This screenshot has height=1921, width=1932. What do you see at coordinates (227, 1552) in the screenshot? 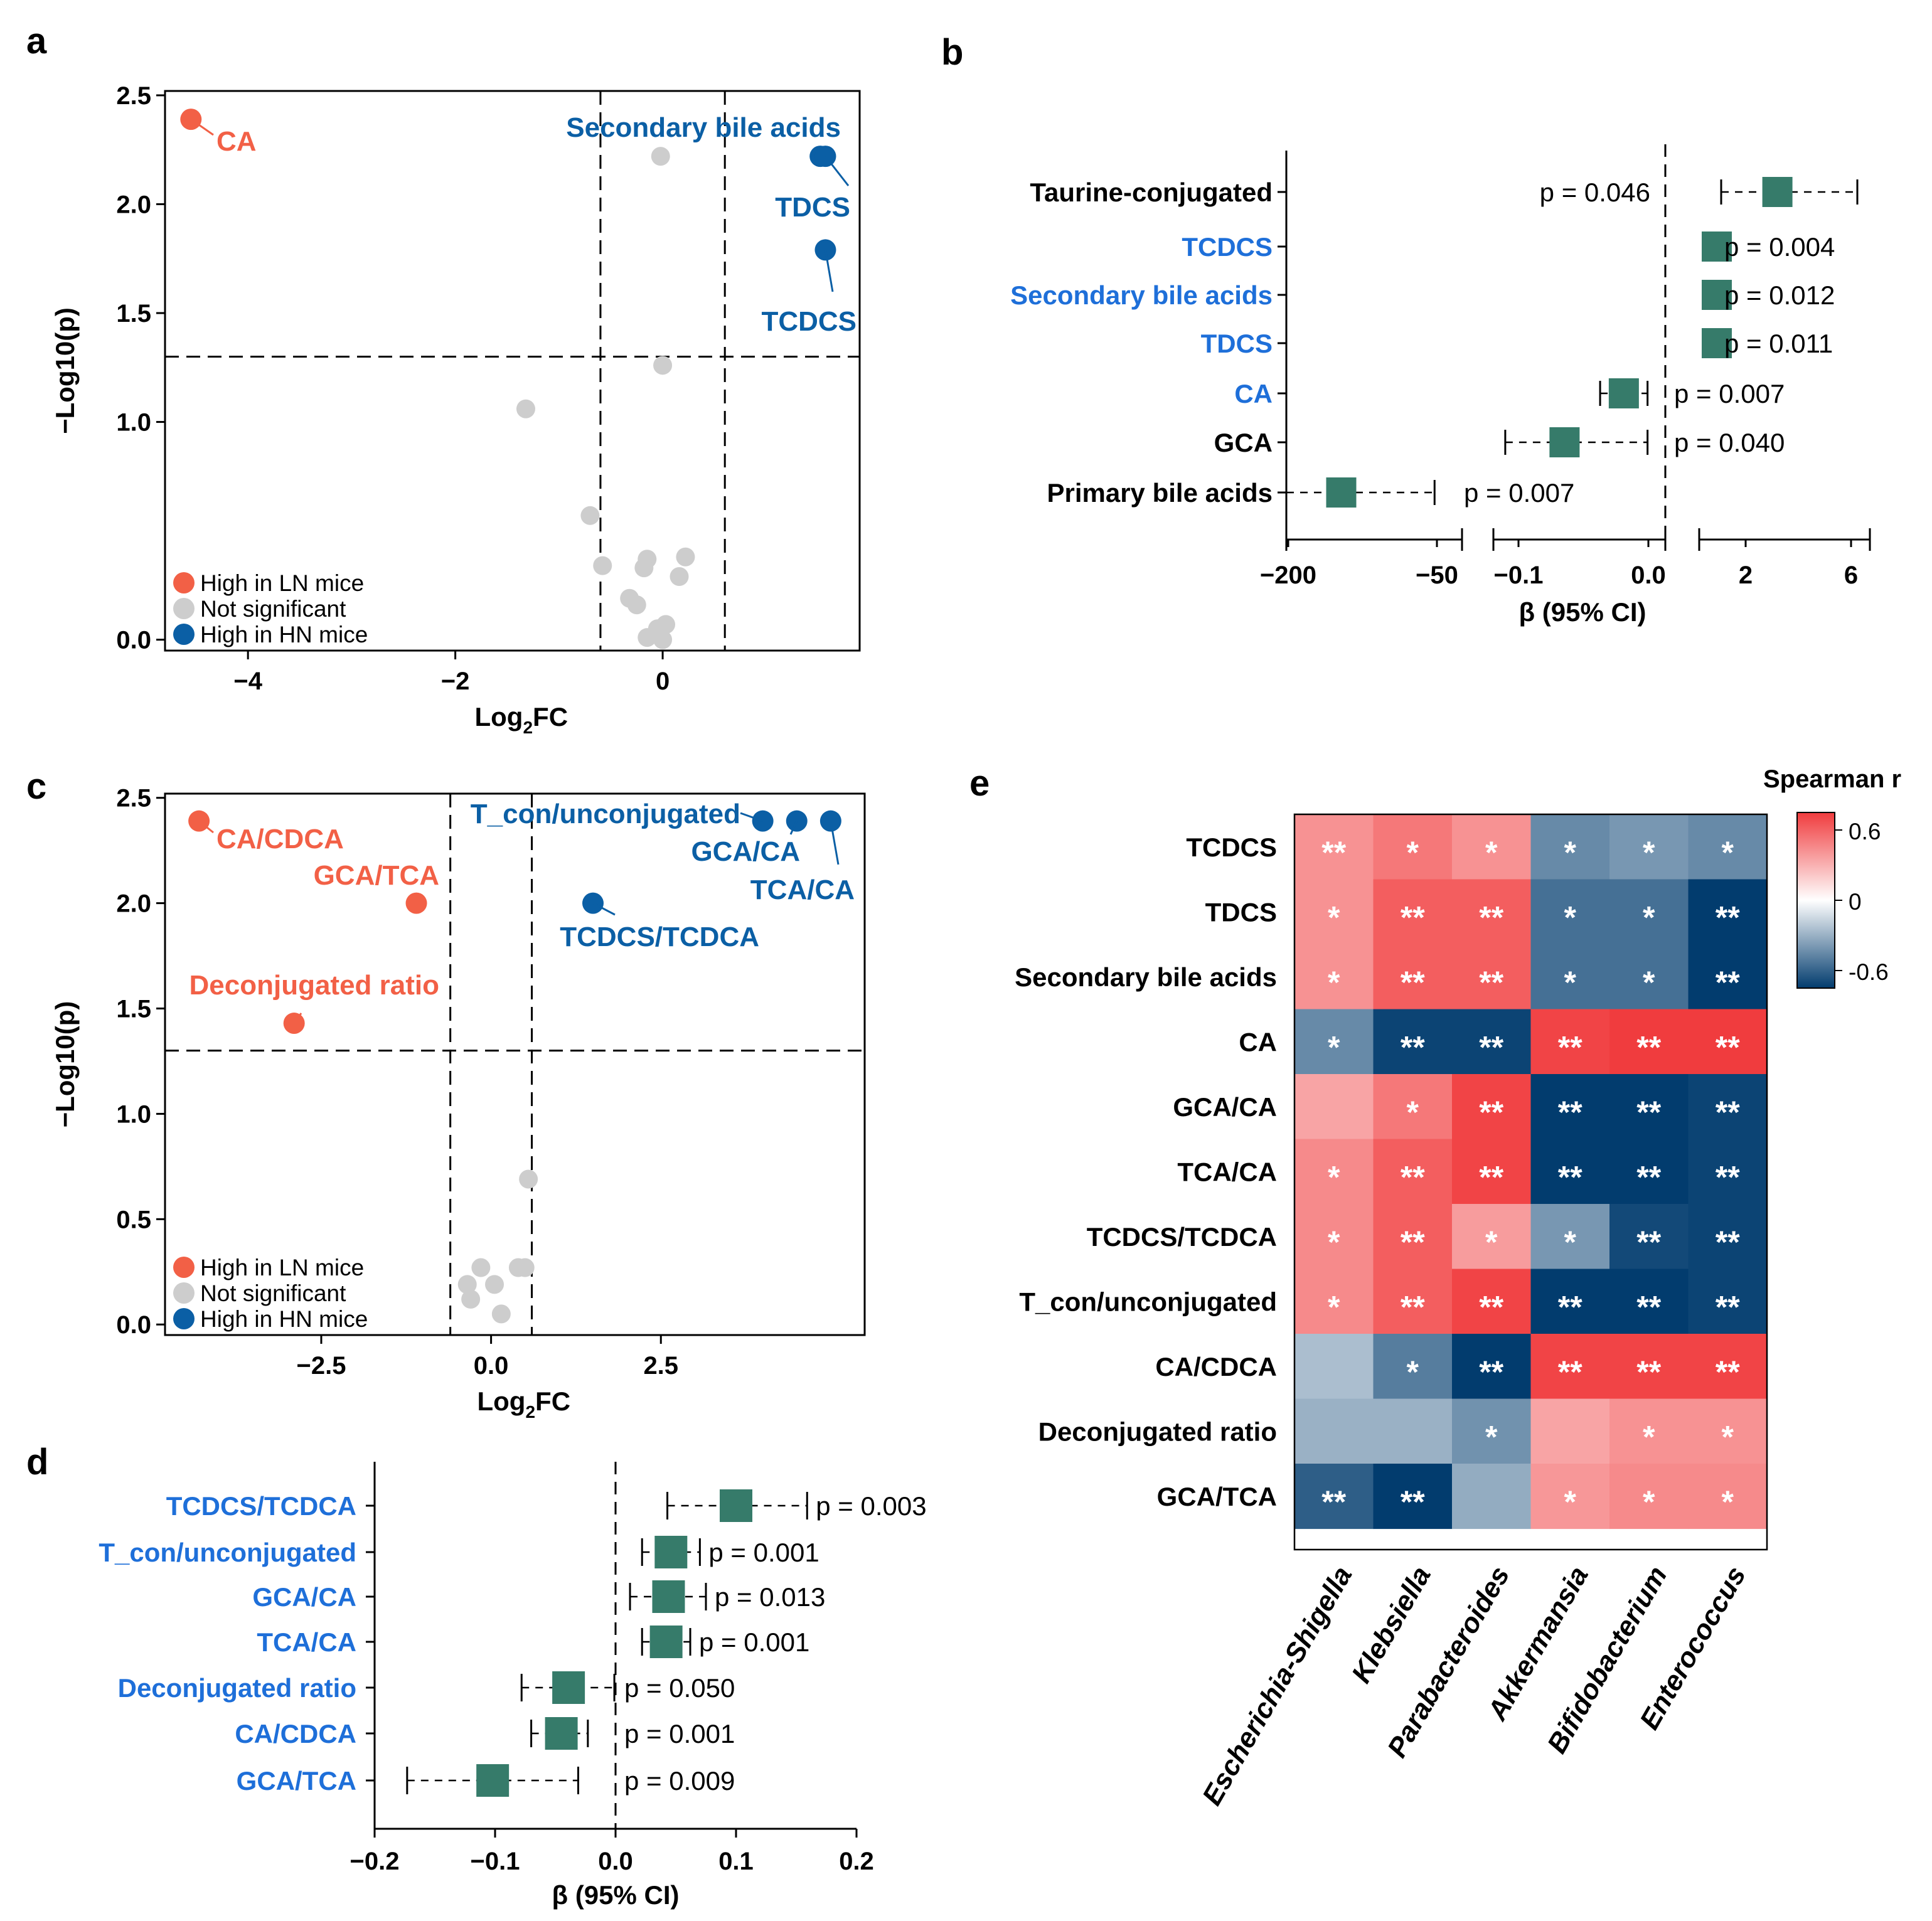
I see `row-label: T_con/unconjugated` at bounding box center [227, 1552].